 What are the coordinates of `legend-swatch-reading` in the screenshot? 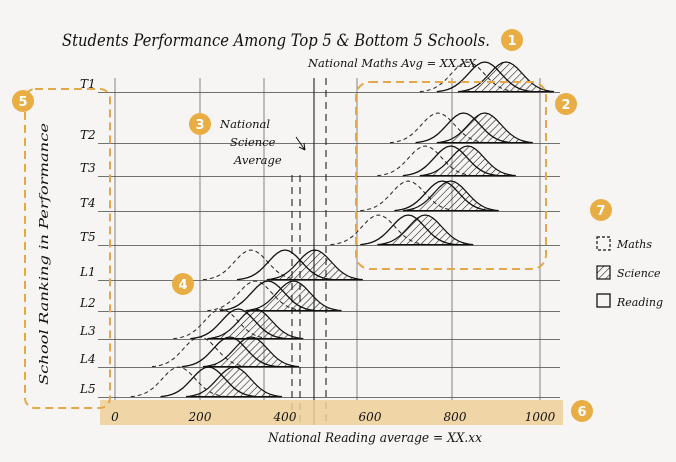 It's located at (603, 300).